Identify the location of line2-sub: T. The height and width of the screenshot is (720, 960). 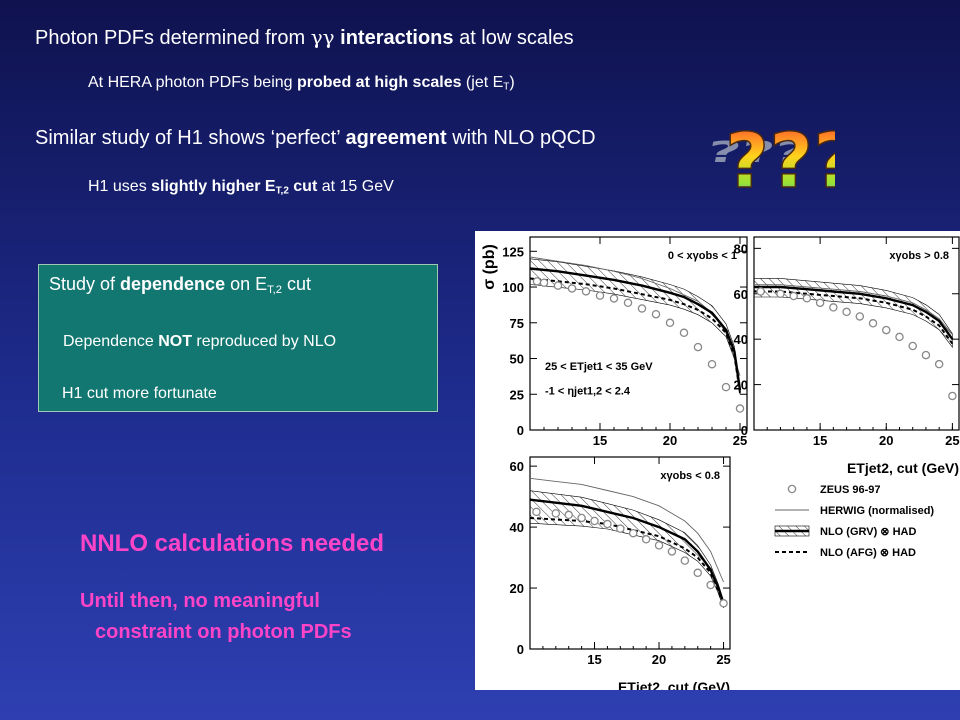
(506, 87).